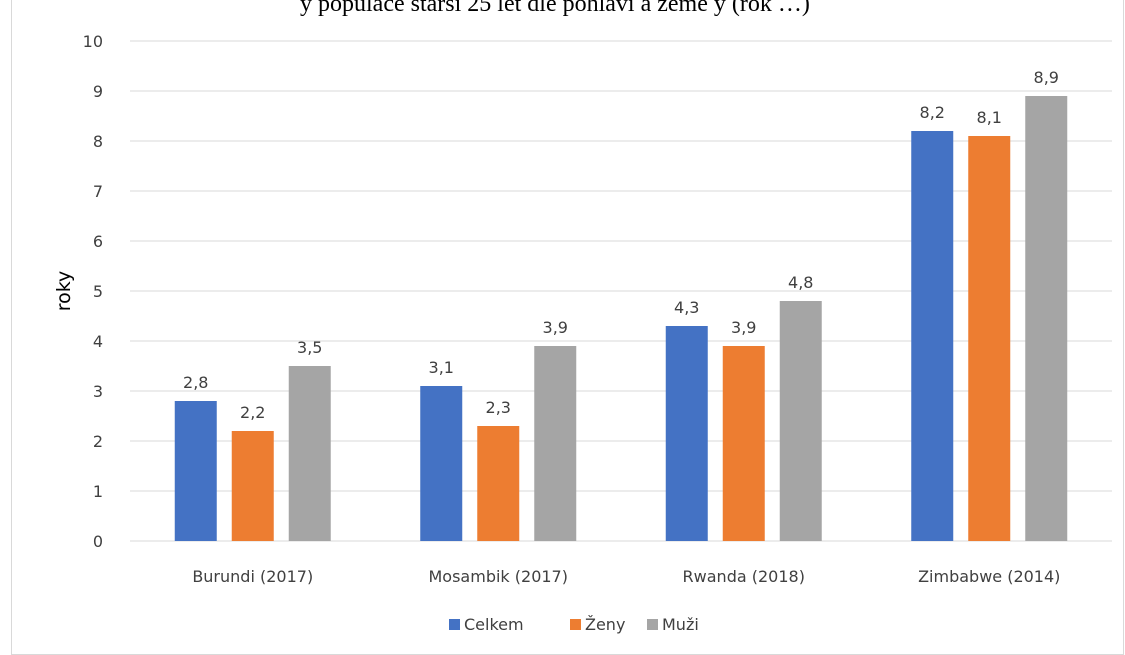  I want to click on x-tick-label: Mosambik (2017), so click(498, 576).